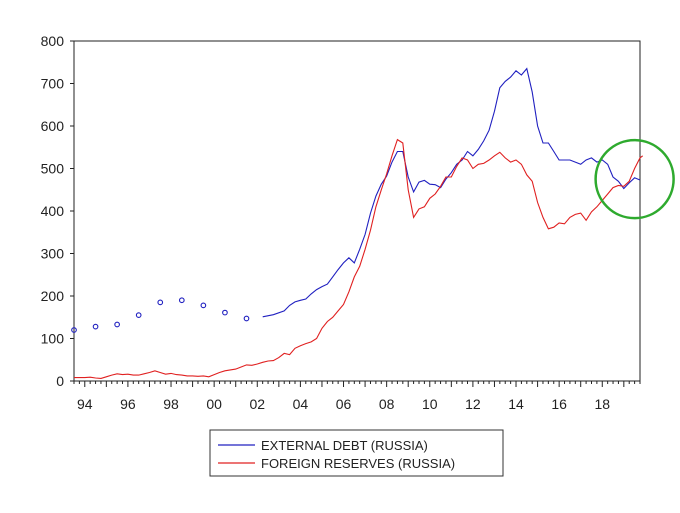  I want to click on x-tick-label: 16, so click(559, 404).